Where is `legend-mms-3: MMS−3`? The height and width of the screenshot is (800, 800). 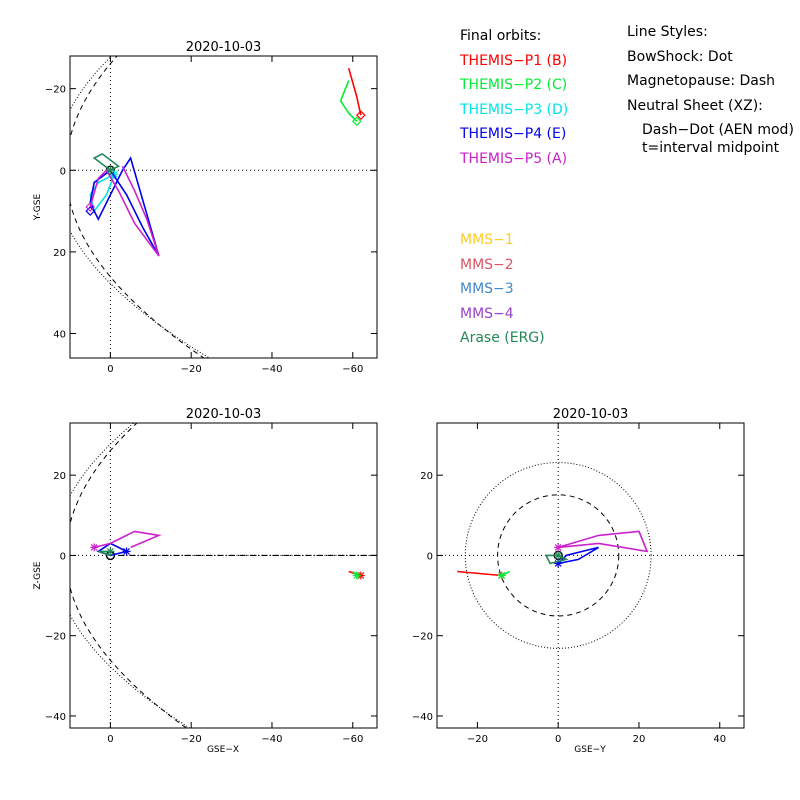
legend-mms-3: MMS−3 is located at coordinates (487, 289).